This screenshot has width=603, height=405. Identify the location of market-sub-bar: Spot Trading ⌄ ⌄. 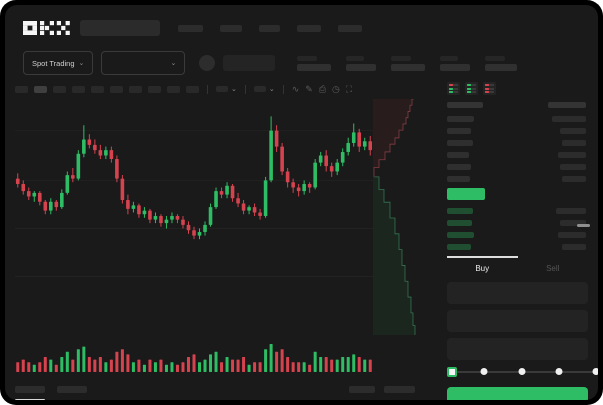
(301, 63).